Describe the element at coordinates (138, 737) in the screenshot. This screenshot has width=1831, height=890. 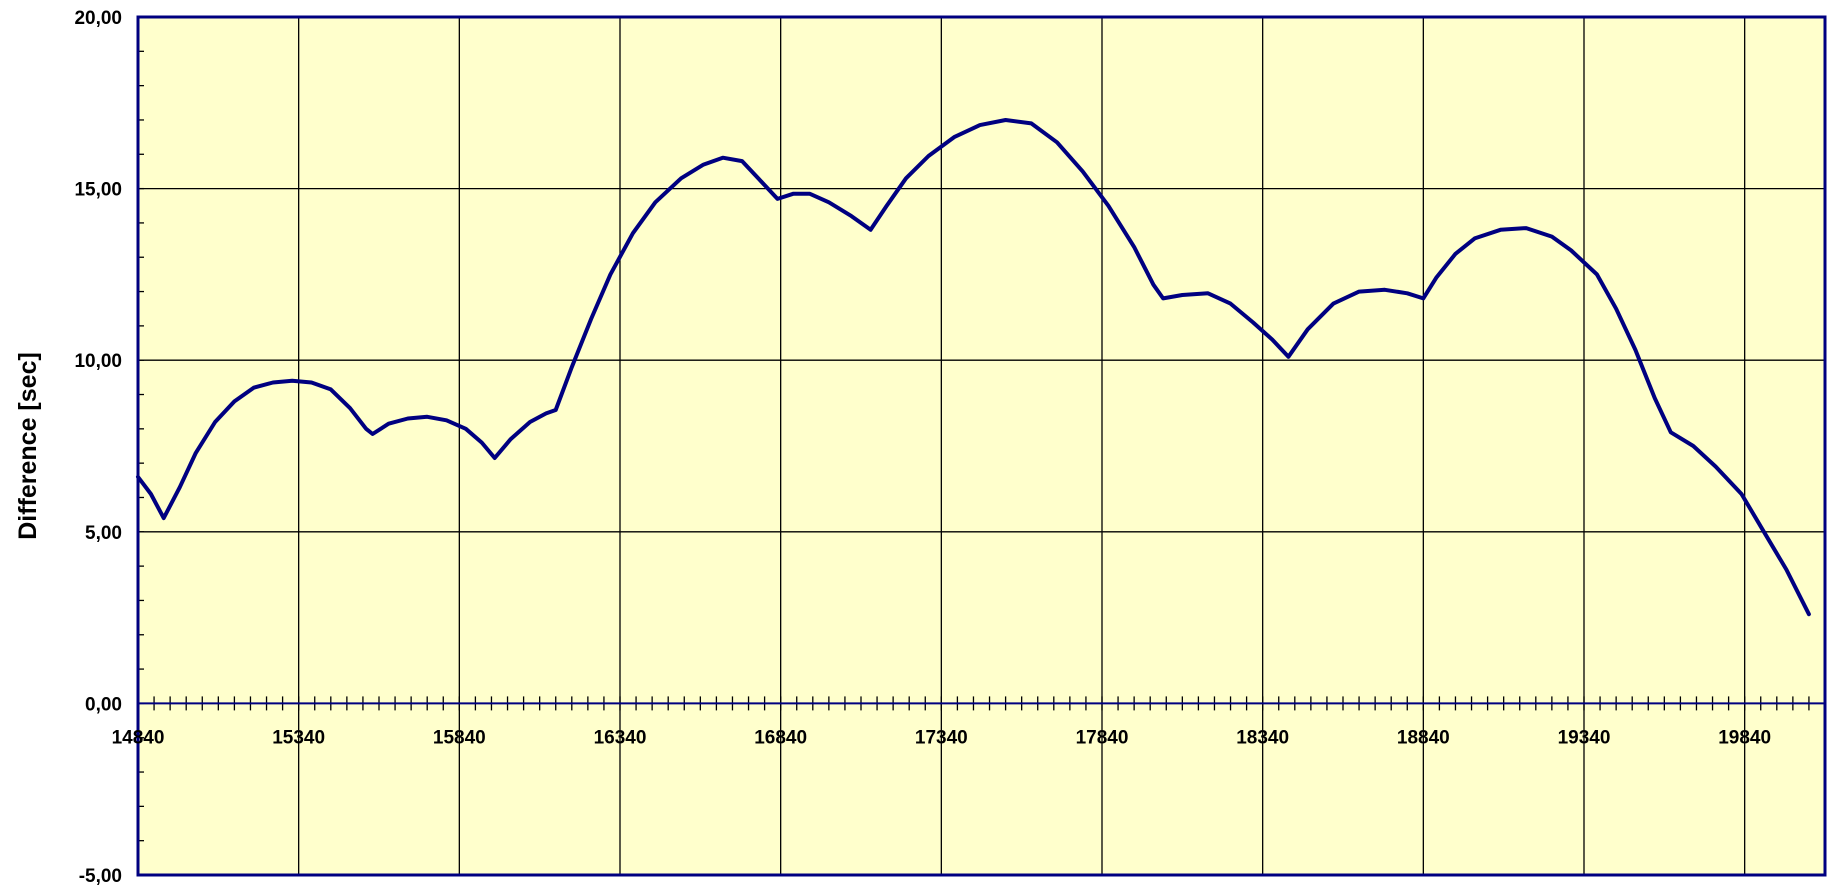
I see `x-tick-label: 14840` at that location.